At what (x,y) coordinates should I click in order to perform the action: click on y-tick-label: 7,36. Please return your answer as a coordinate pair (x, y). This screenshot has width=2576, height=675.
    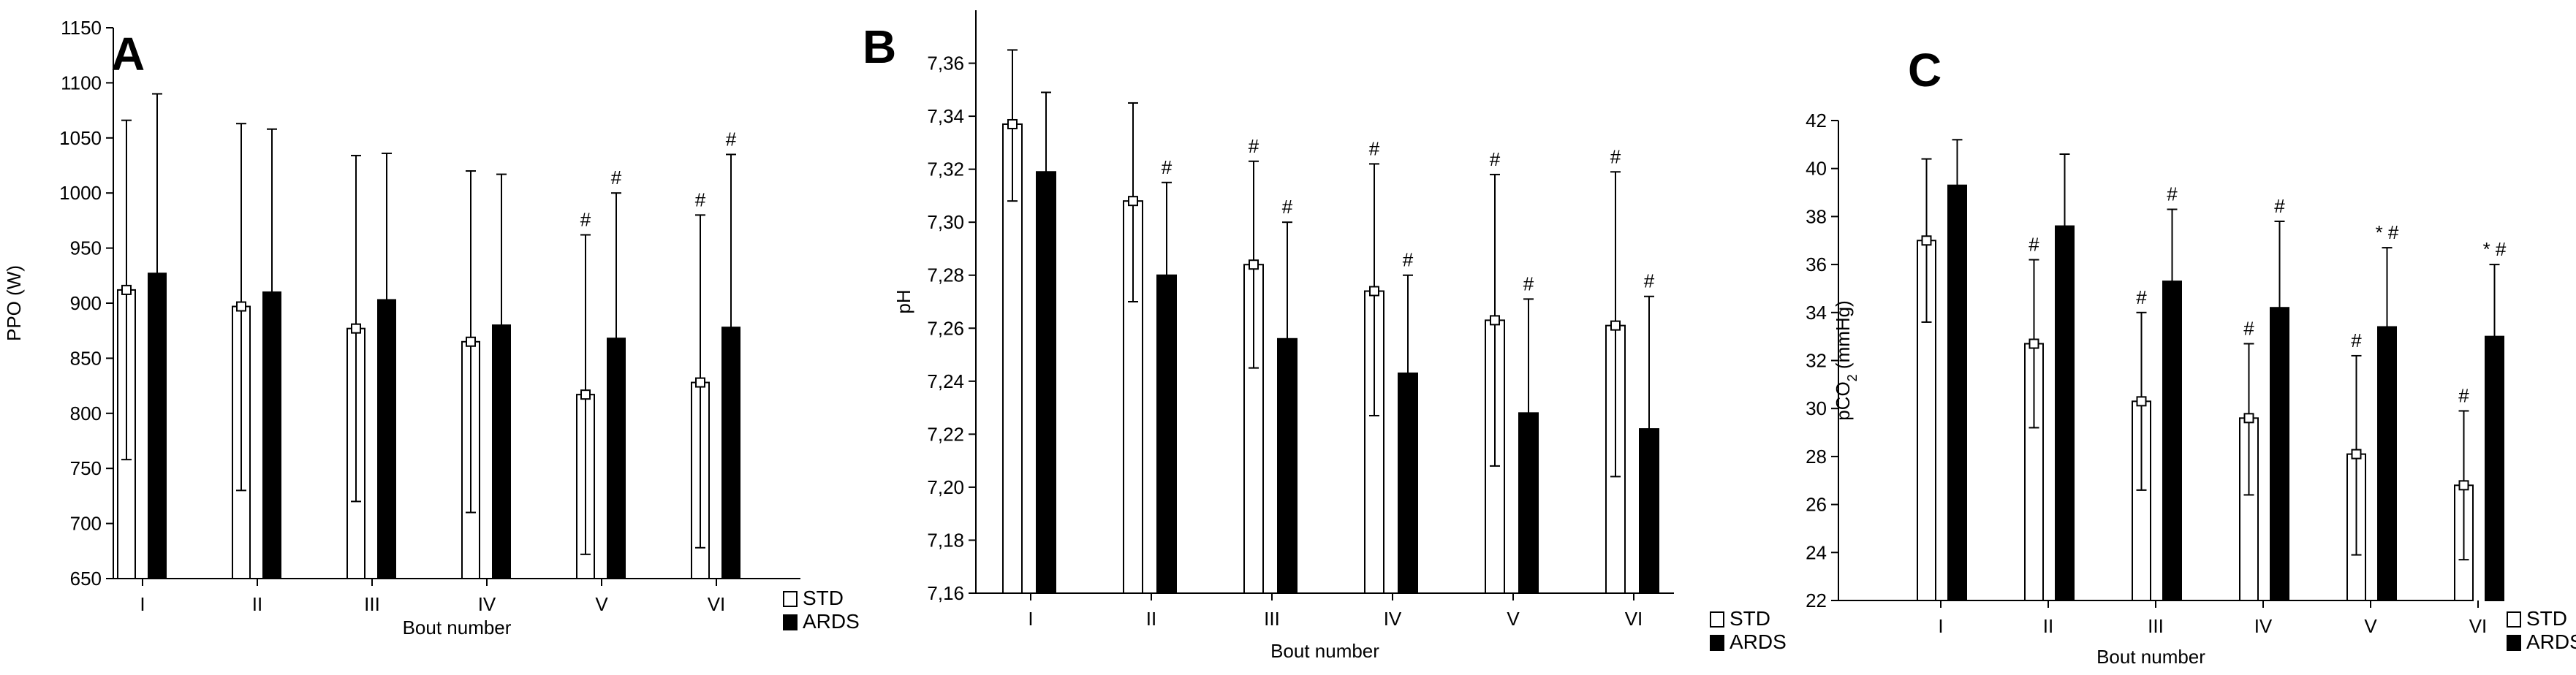
    Looking at the image, I should click on (945, 64).